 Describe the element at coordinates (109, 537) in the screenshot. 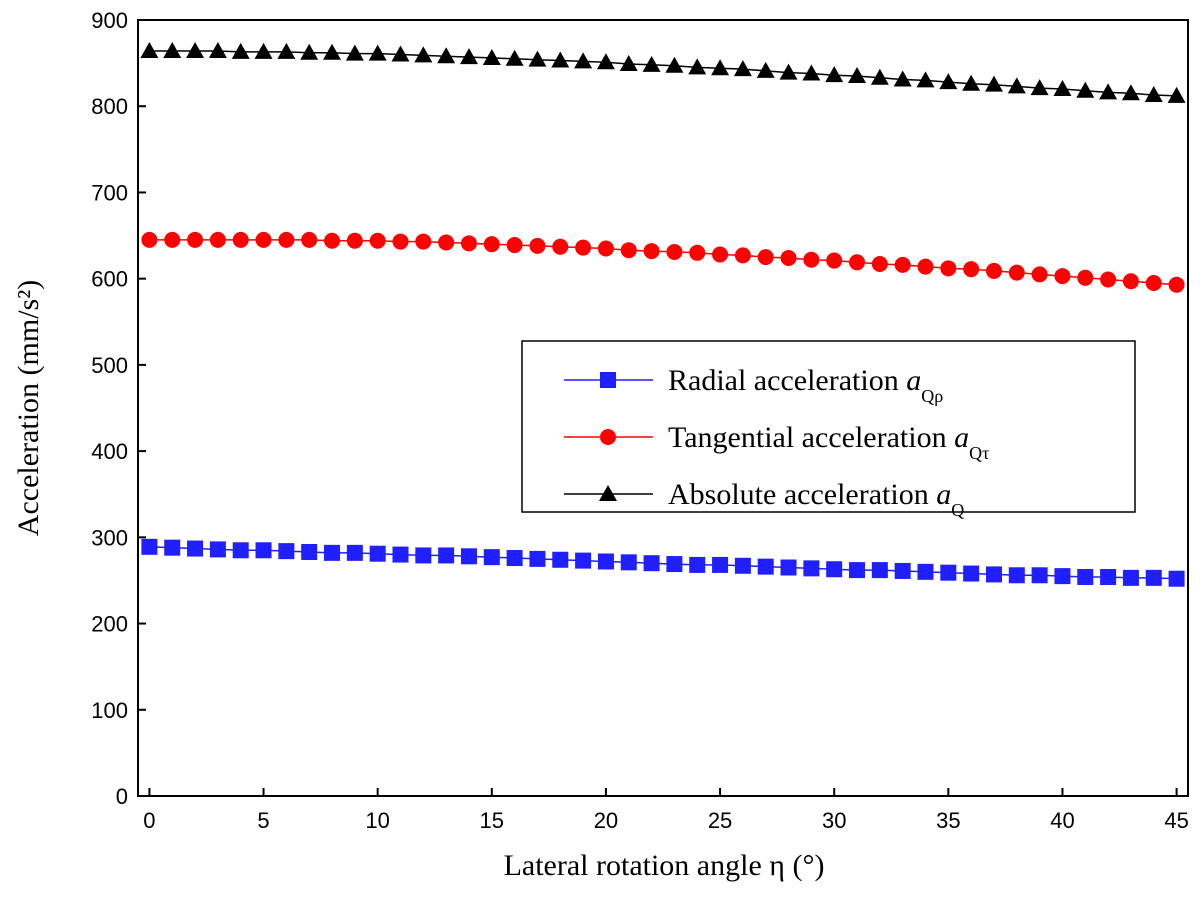

I see `y-tick-label: 300` at that location.